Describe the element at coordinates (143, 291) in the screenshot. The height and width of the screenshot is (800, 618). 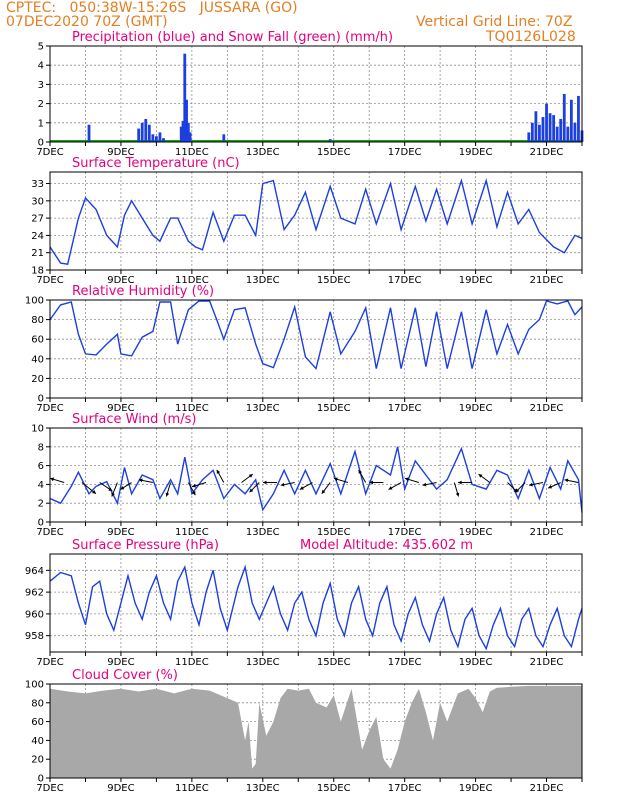
I see `humidity-title: Relative Humidity (%)` at that location.